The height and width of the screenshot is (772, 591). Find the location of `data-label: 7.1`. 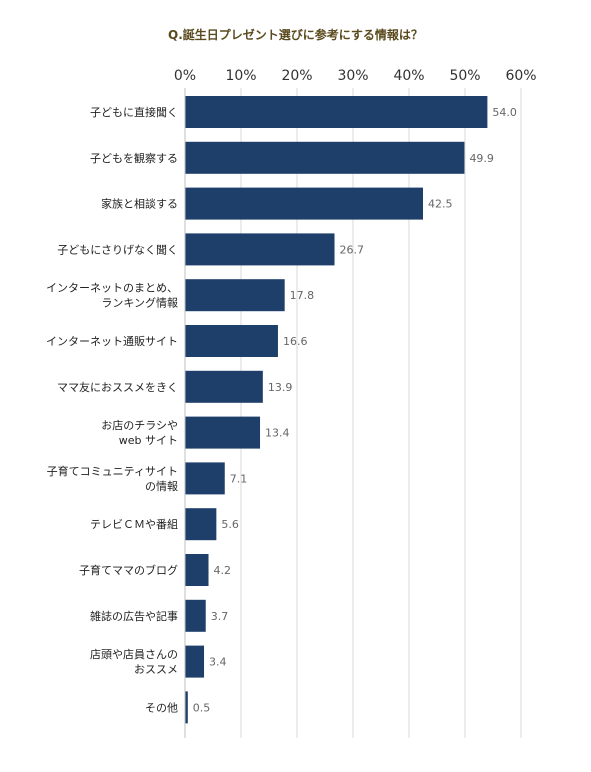

data-label: 7.1 is located at coordinates (239, 478).